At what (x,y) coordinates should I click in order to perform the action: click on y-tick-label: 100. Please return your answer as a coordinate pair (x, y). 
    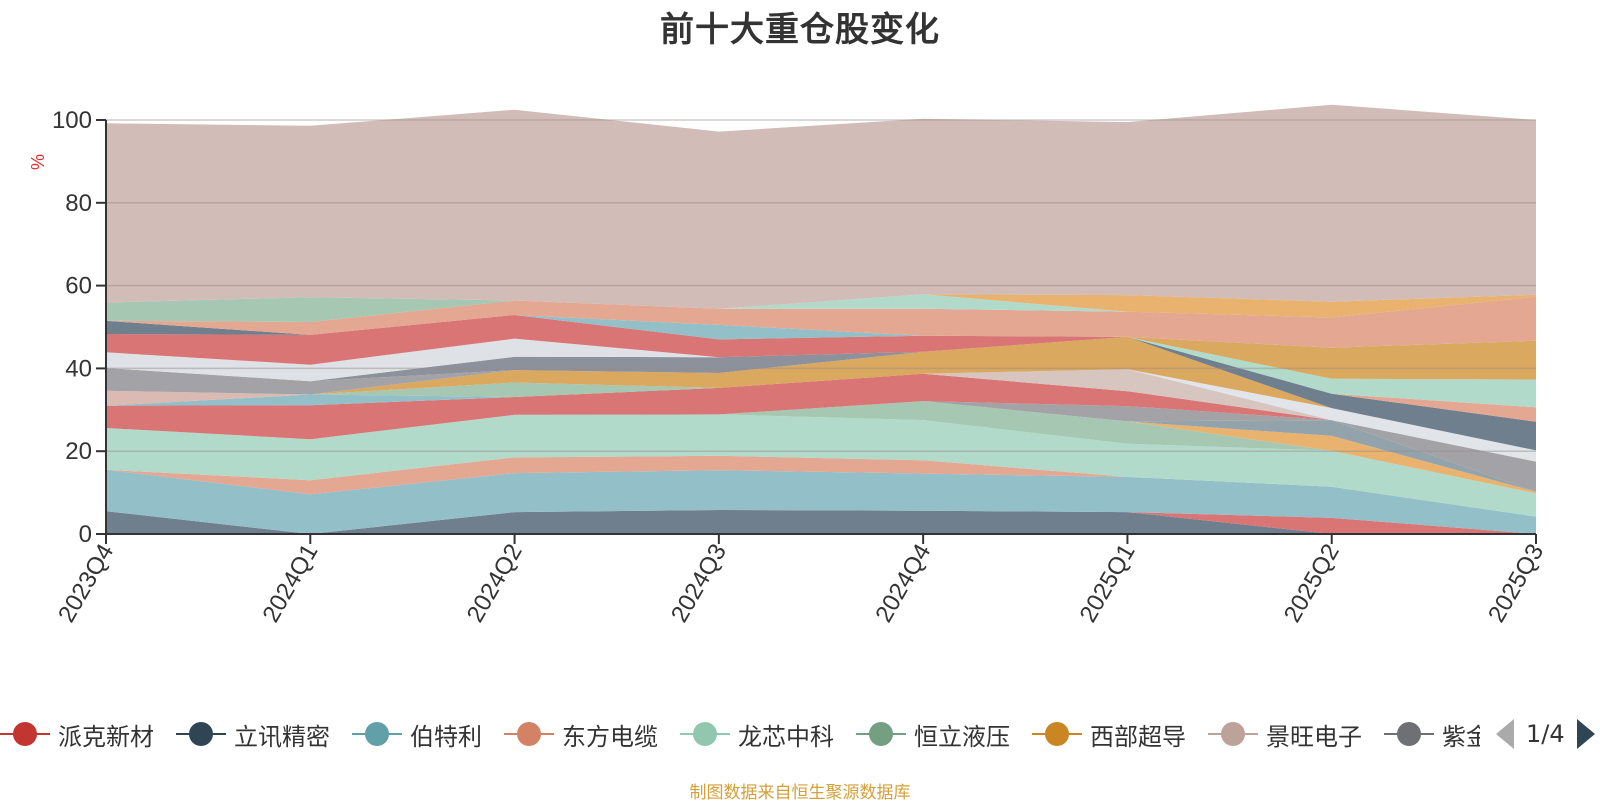
    Looking at the image, I should click on (72, 120).